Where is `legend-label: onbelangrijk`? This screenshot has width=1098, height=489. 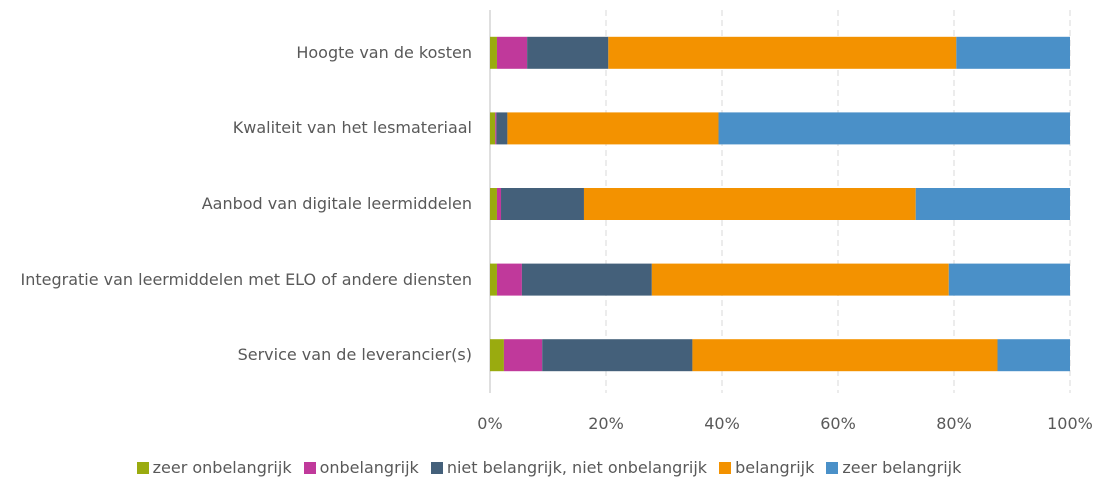 legend-label: onbelangrijk is located at coordinates (369, 467).